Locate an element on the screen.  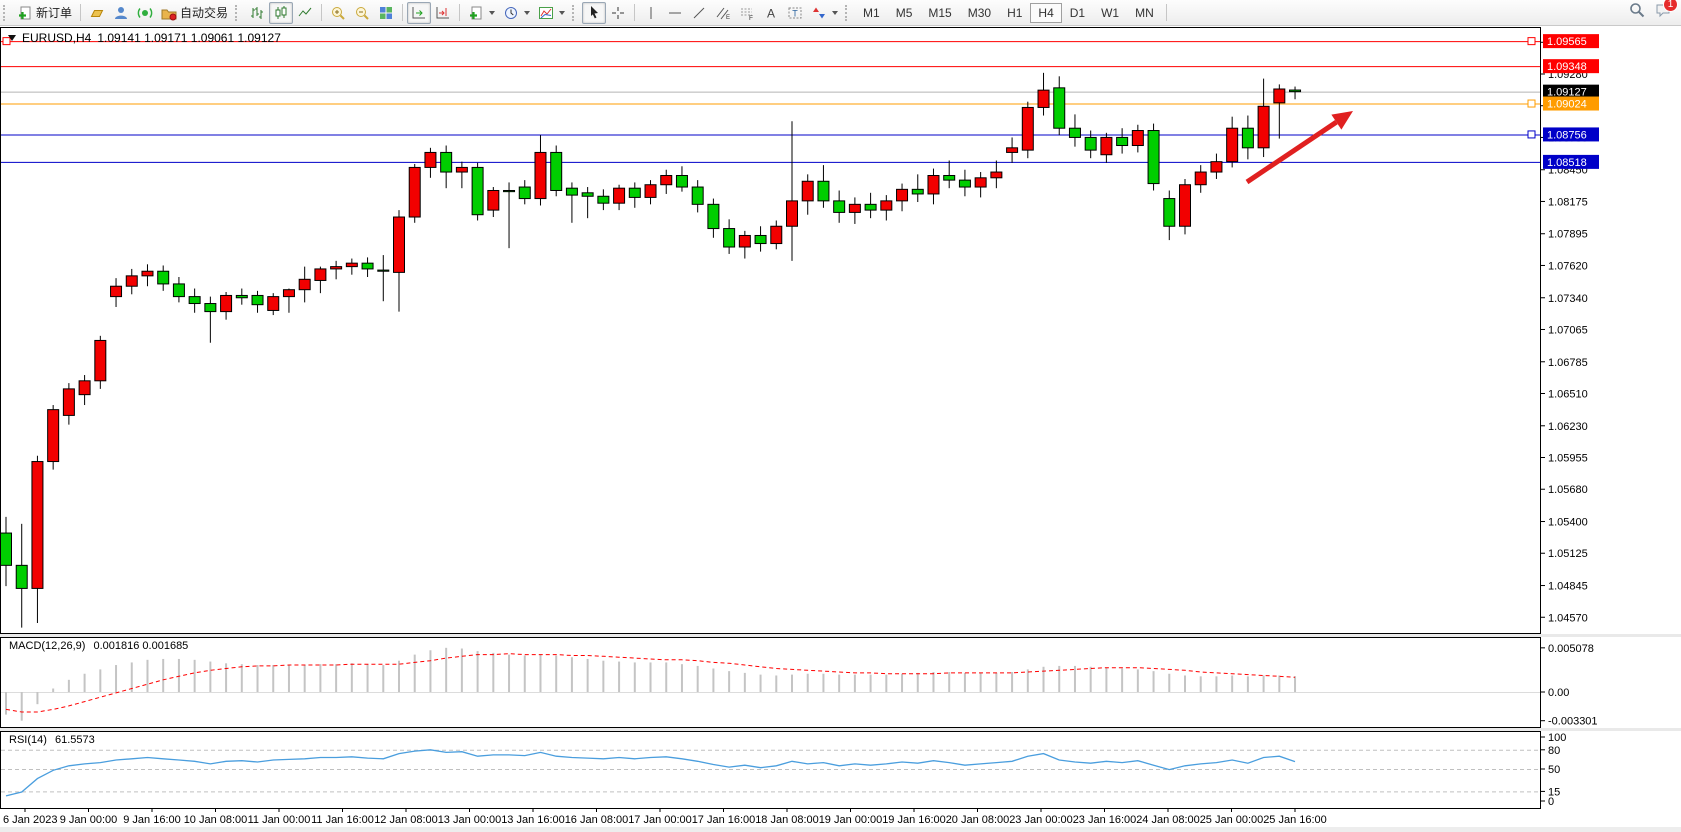
channel-icon: E is located at coordinates (723, 14).